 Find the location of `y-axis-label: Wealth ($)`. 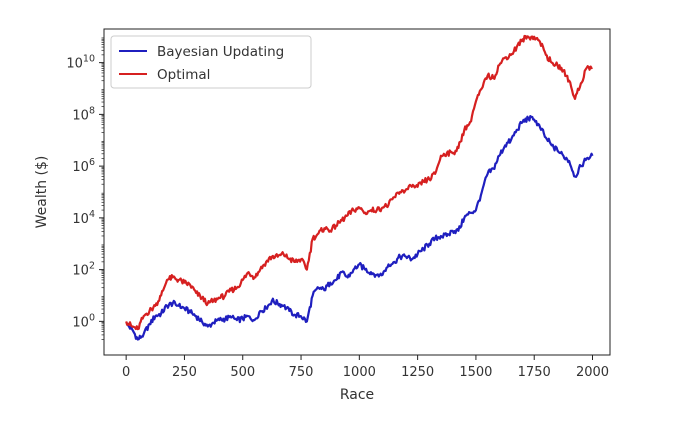

y-axis-label: Wealth ($) is located at coordinates (42, 192).